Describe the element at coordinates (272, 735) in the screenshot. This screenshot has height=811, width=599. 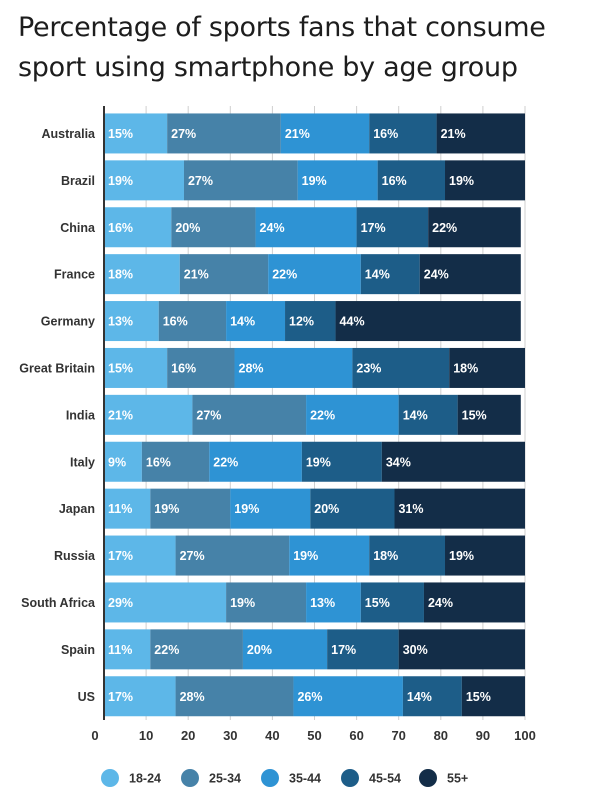
I see `x-tick-label: 40` at that location.